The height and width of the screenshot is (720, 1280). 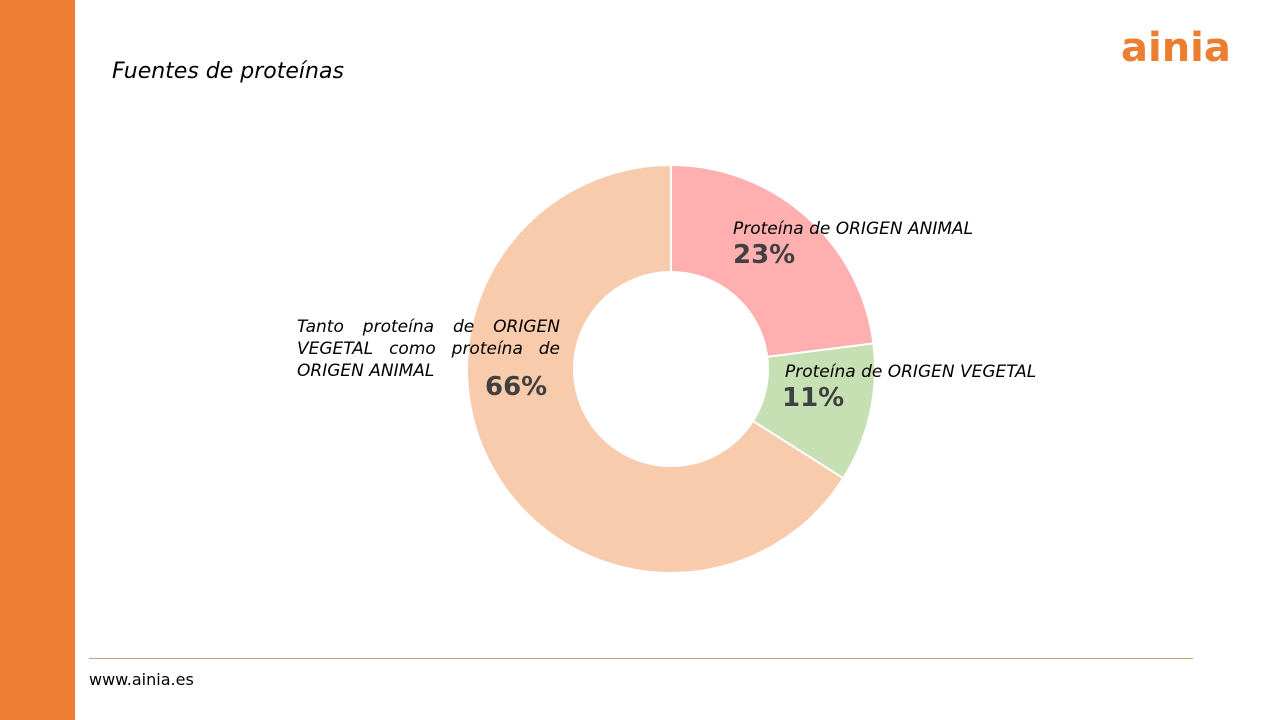 I want to click on slice-animal, so click(x=772, y=260).